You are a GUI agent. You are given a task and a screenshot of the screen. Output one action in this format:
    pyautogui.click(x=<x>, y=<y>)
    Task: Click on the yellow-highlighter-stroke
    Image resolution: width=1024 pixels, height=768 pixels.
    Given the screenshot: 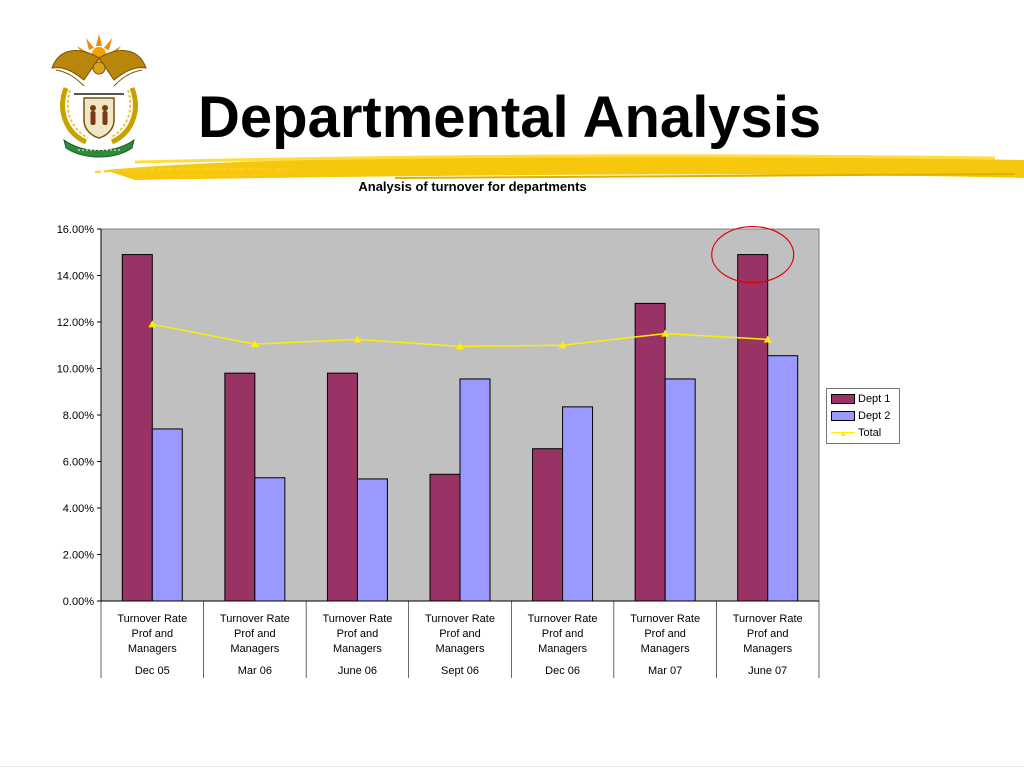 What is the action you would take?
    pyautogui.click(x=559, y=167)
    